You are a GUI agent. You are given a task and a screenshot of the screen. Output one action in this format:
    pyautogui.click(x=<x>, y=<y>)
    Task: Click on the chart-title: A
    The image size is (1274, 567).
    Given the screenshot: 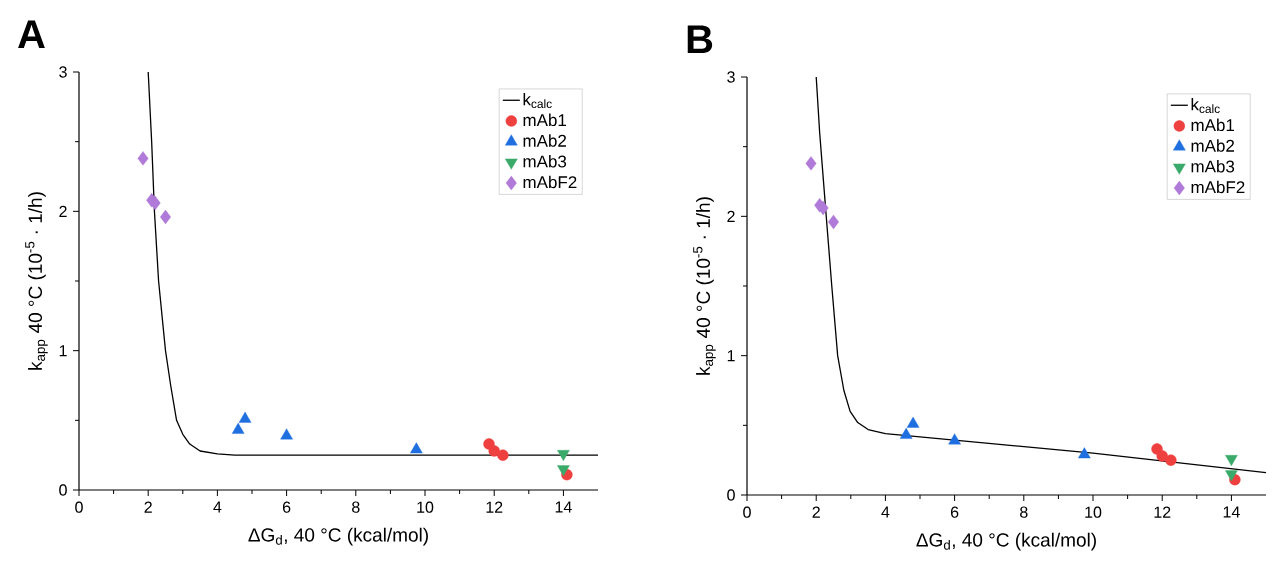 What is the action you would take?
    pyautogui.click(x=31, y=34)
    